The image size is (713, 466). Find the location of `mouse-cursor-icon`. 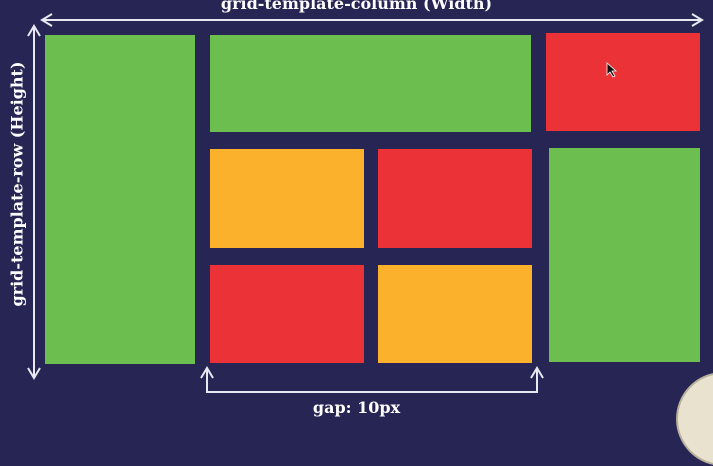

mouse-cursor-icon is located at coordinates (612, 70).